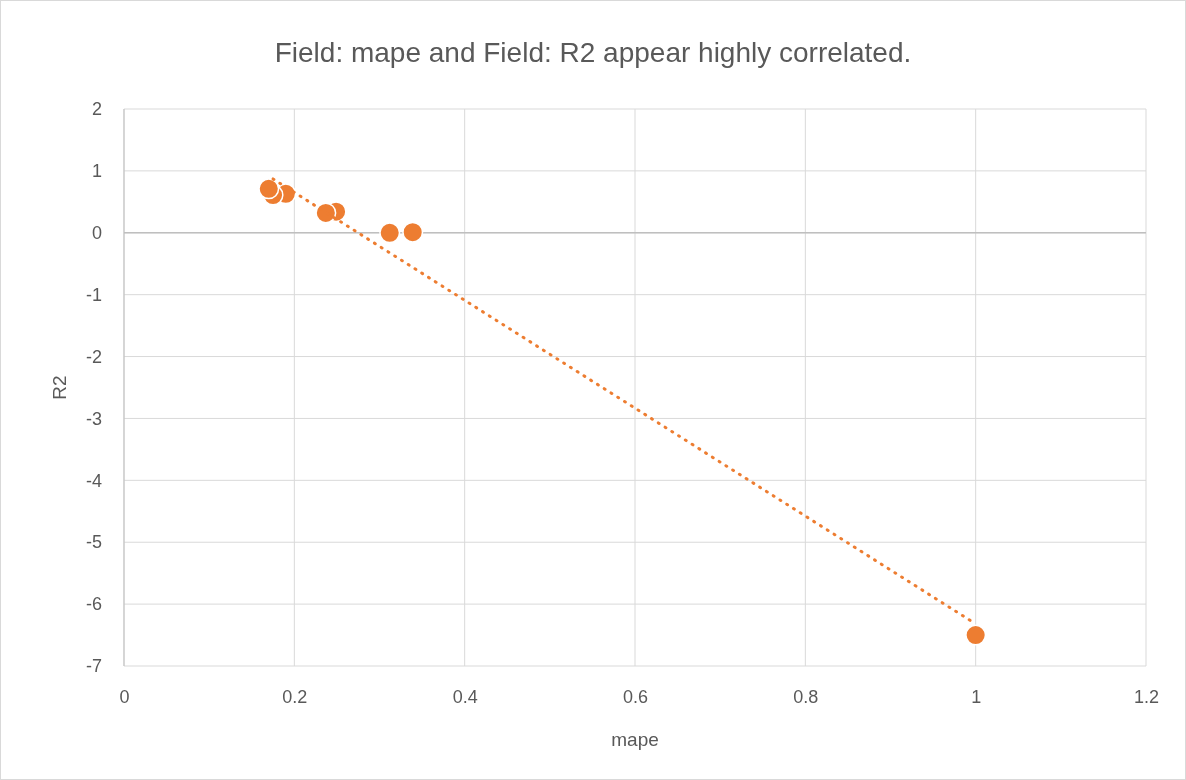 This screenshot has height=780, width=1186. What do you see at coordinates (806, 696) in the screenshot?
I see `x-tick-label: 0.8` at bounding box center [806, 696].